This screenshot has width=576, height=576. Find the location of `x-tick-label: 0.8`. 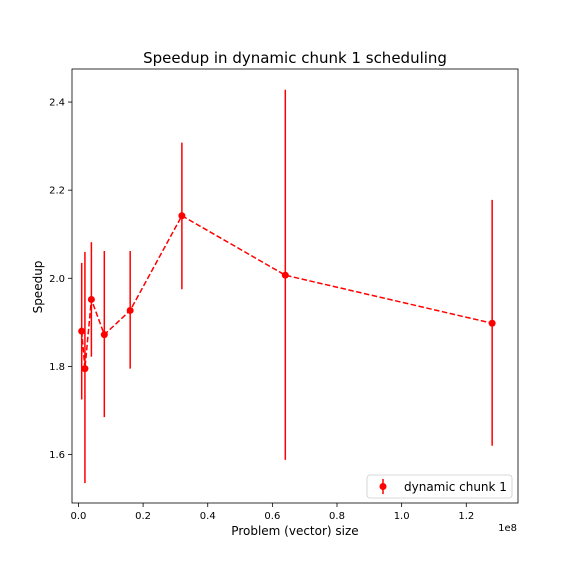

x-tick-label: 0.8 is located at coordinates (337, 516).